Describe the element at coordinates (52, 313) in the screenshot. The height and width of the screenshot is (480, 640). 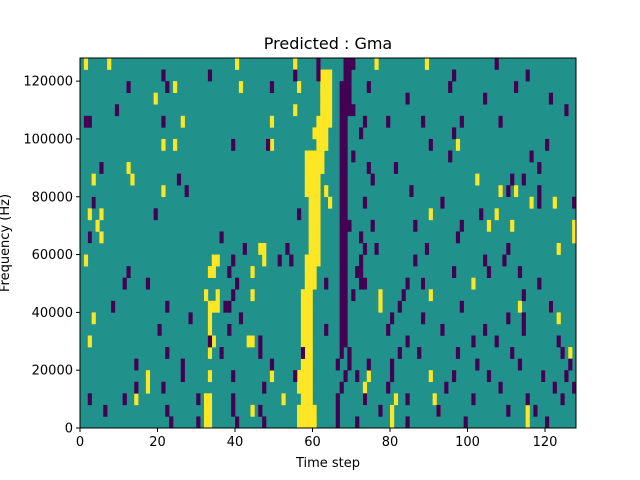
I see `y-tick-label: 40000` at that location.